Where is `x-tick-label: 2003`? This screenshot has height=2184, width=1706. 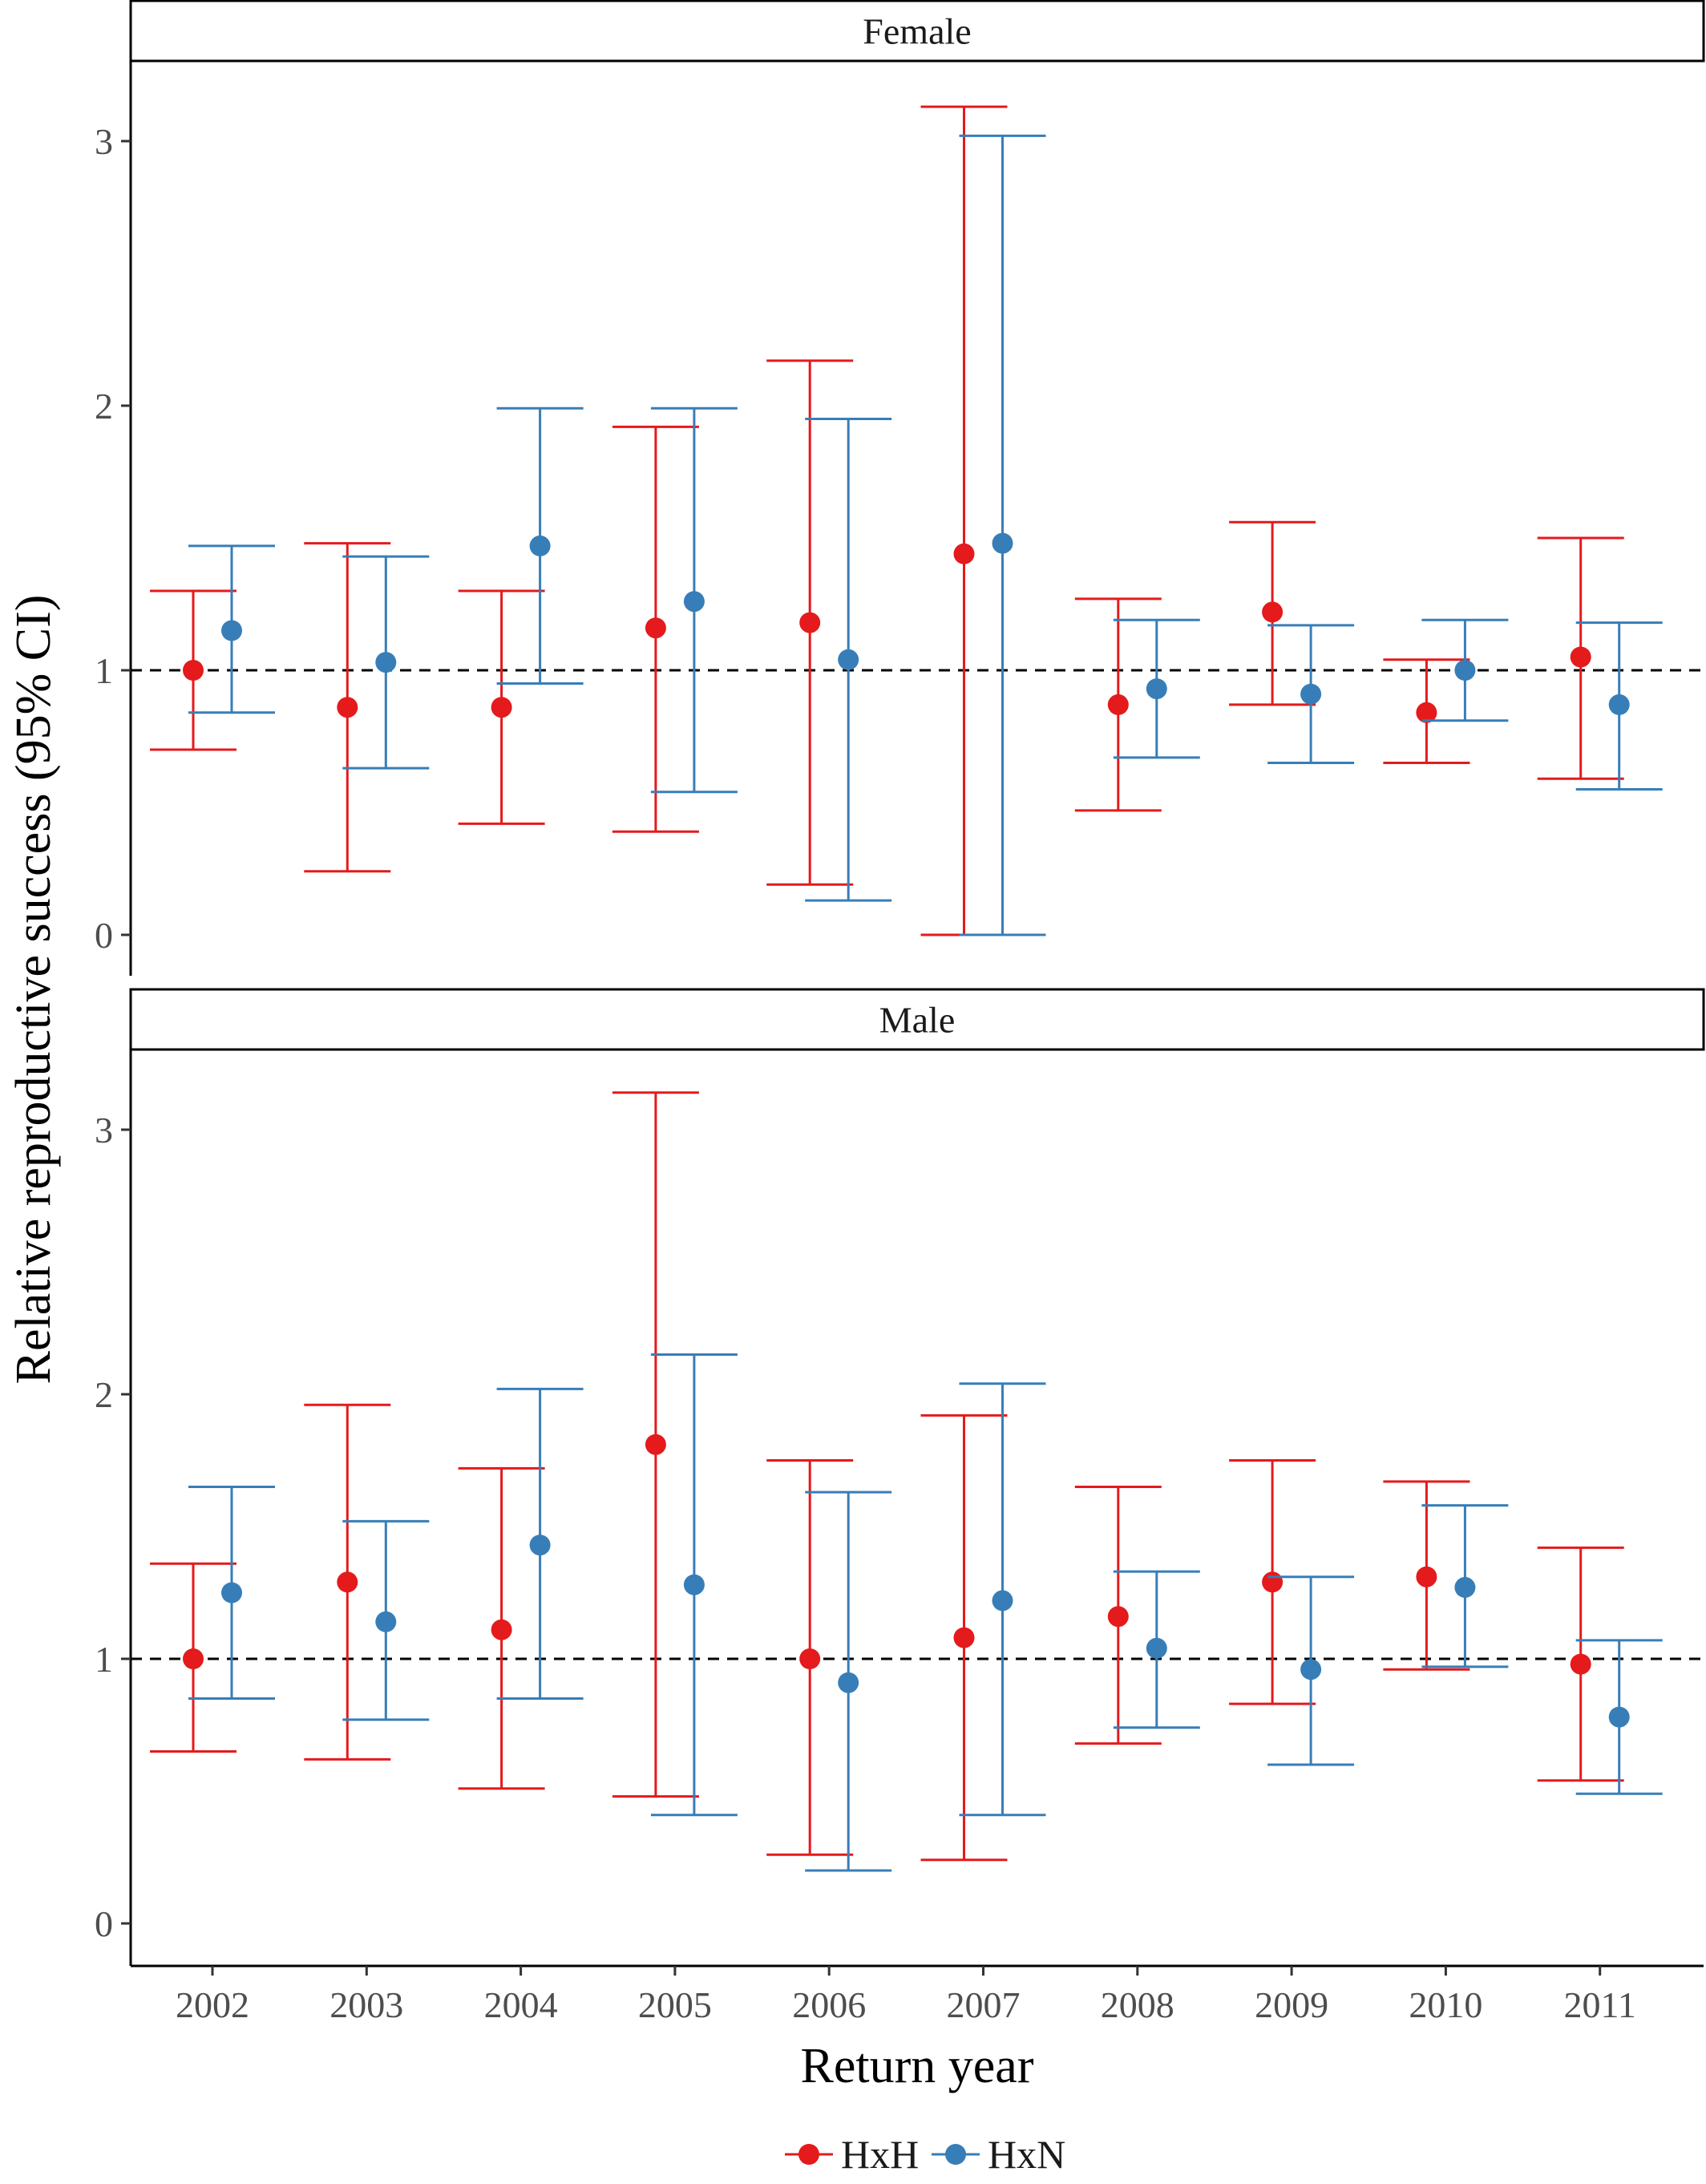
x-tick-label: 2003 is located at coordinates (366, 2005).